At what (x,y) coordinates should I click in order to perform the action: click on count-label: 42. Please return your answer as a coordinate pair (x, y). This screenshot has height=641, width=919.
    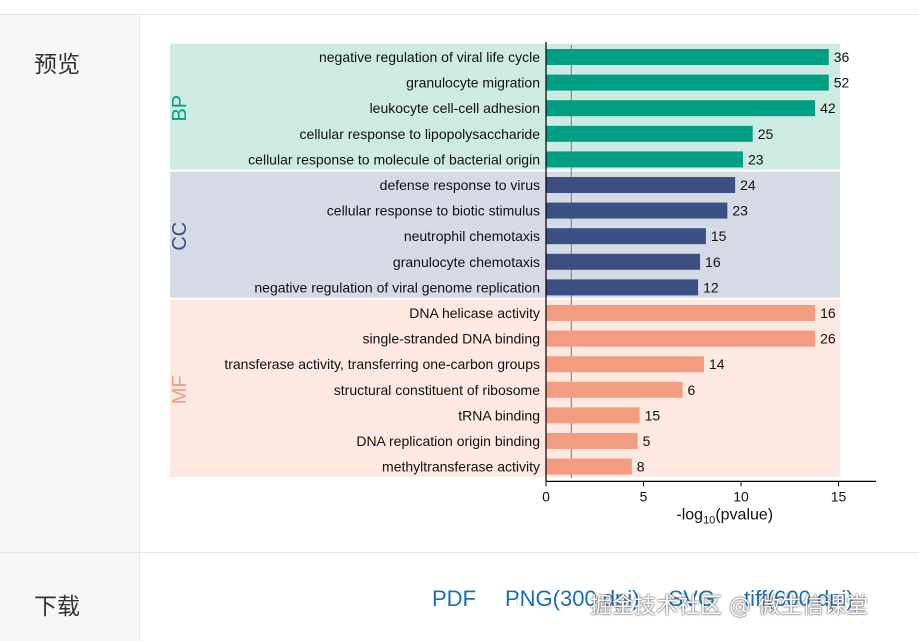
    Looking at the image, I should click on (828, 108).